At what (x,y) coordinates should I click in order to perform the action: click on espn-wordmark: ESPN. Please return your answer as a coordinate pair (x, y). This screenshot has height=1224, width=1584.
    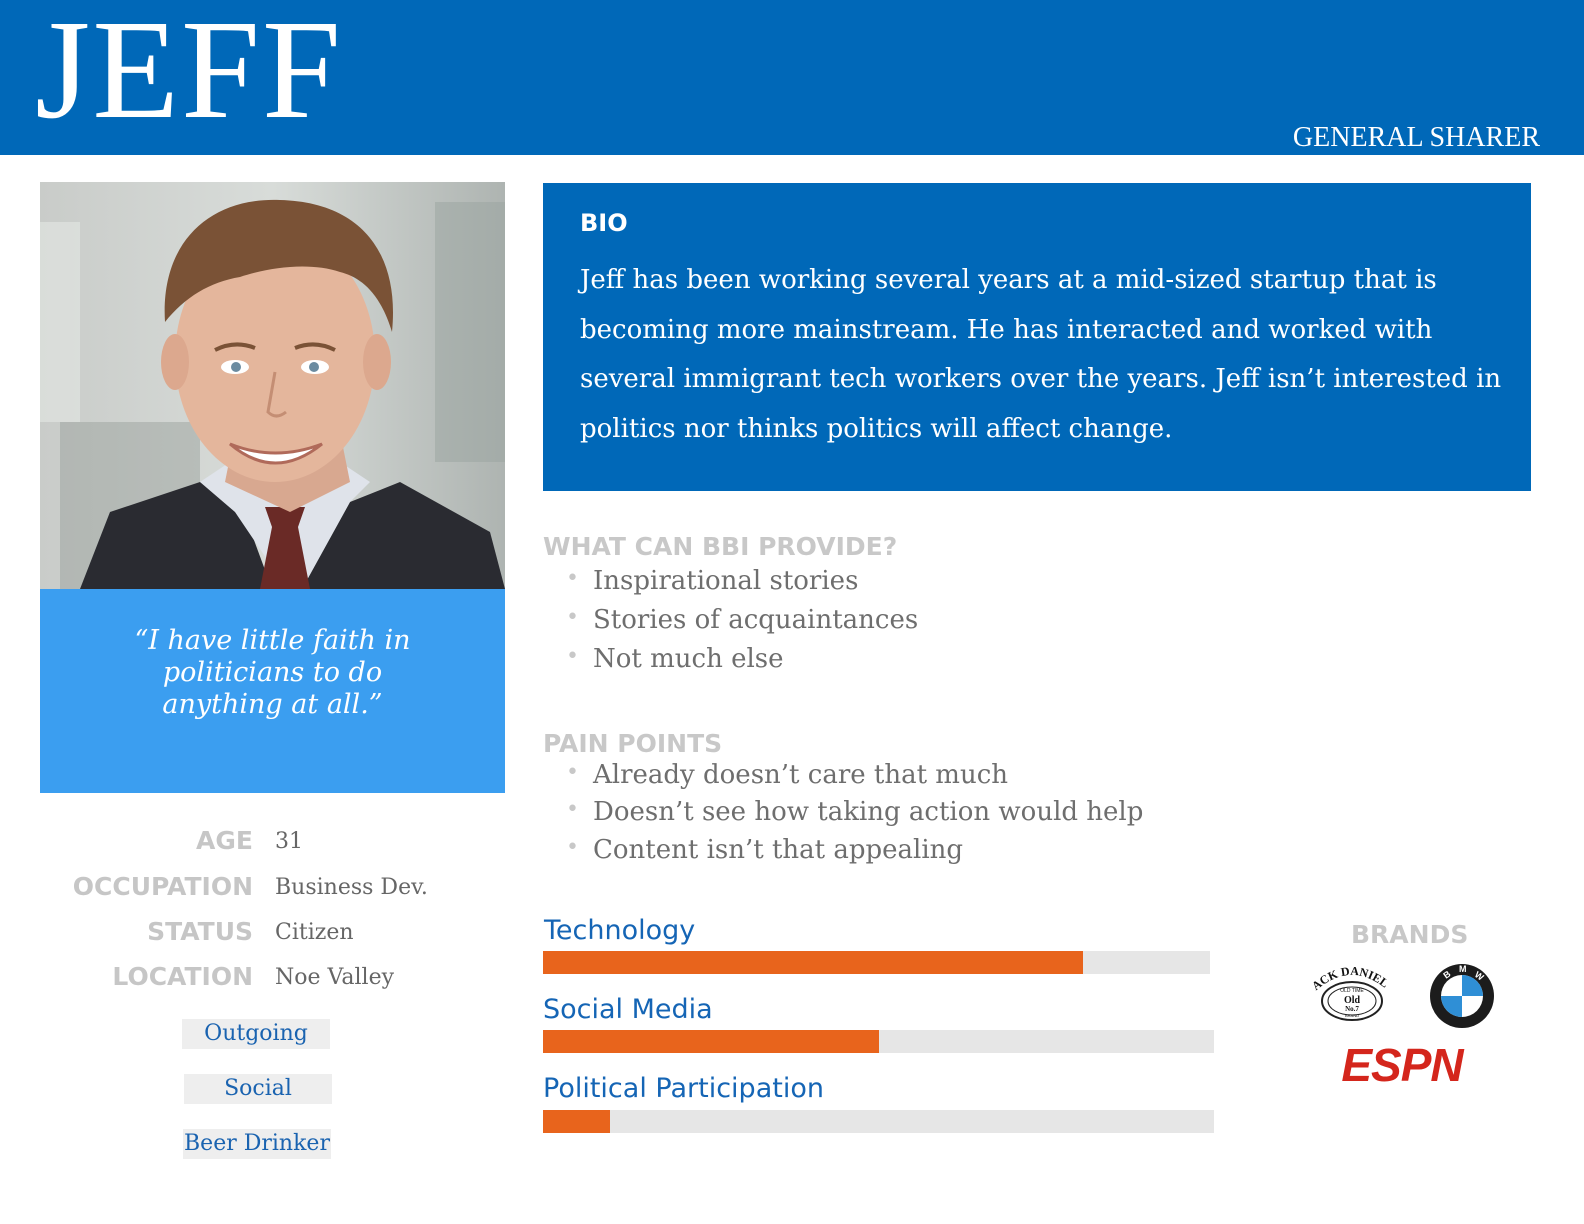
    Looking at the image, I should click on (1402, 1066).